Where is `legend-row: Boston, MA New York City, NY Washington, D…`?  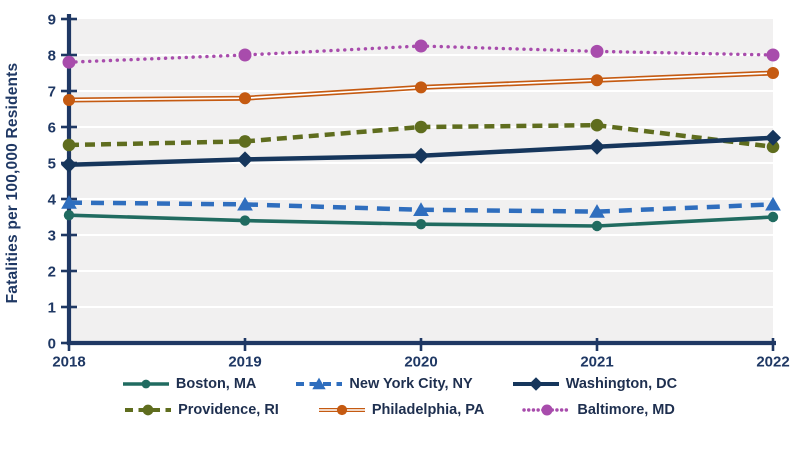
legend-row: Boston, MA New York City, NY Washington, D… is located at coordinates (400, 384).